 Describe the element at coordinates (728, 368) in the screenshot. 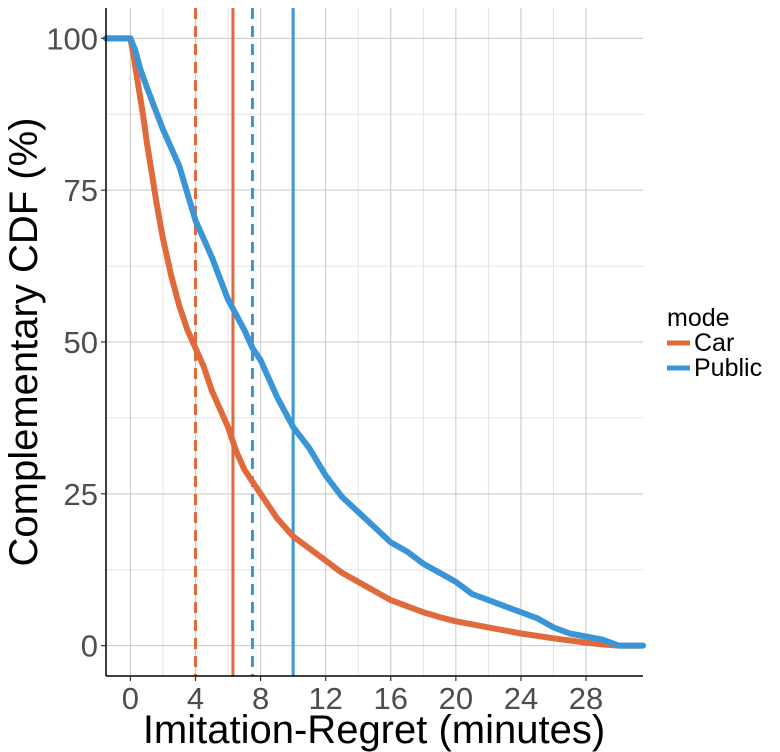

I see `legend-label-public: Public` at that location.